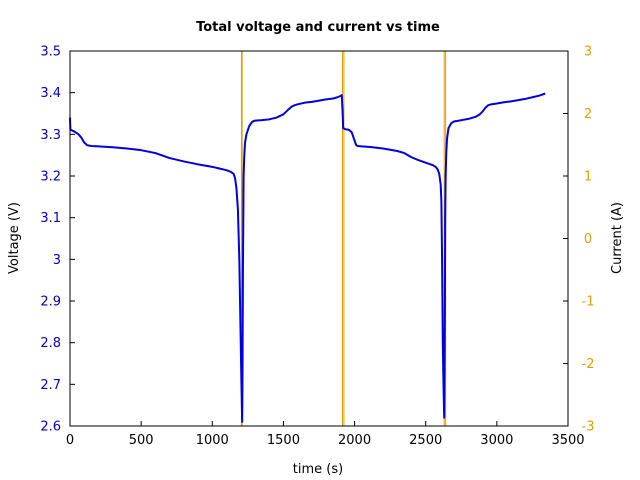 The height and width of the screenshot is (480, 640). I want to click on y2-tick-label: 0, so click(588, 239).